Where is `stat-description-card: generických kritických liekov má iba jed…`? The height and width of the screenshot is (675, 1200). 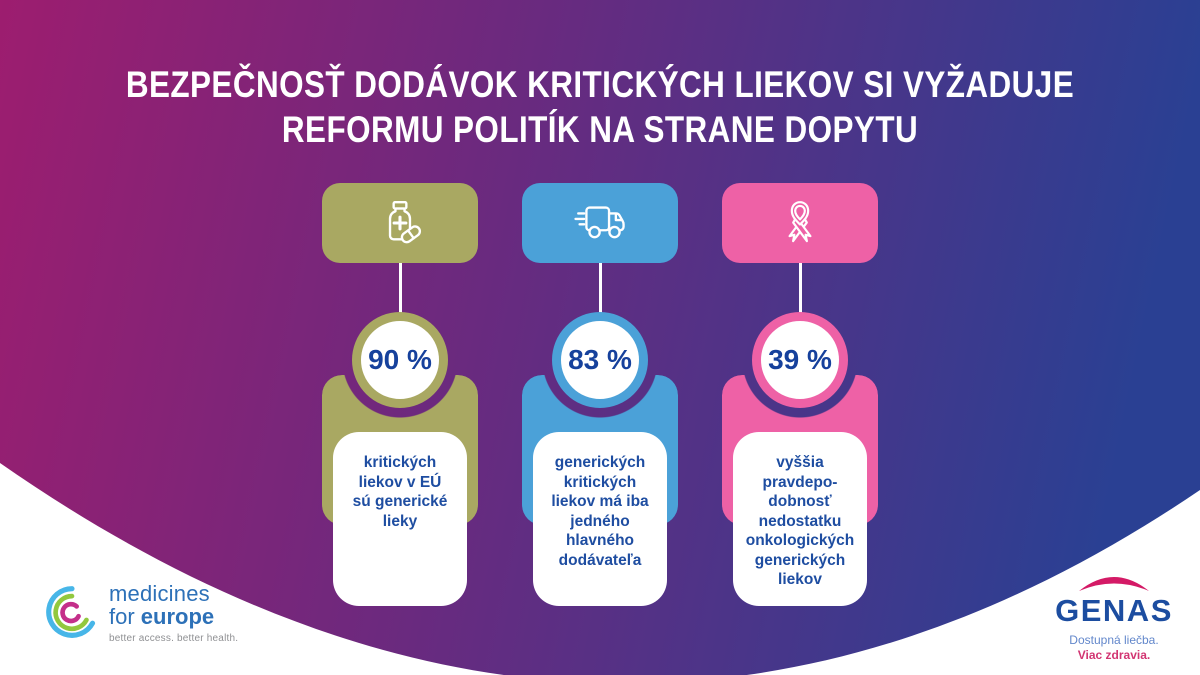 stat-description-card: generických kritických liekov má iba jed… is located at coordinates (600, 519).